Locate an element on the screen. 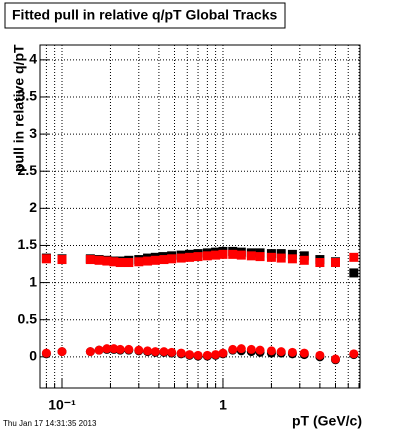  y-tick-label: 2.5 is located at coordinates (28, 170).